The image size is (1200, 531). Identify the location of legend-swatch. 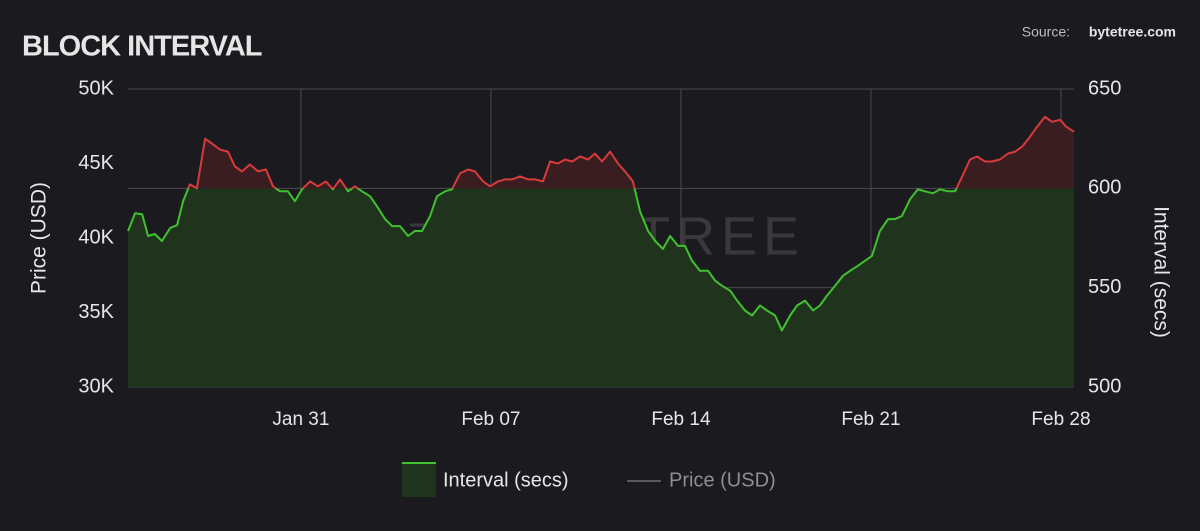
(419, 480).